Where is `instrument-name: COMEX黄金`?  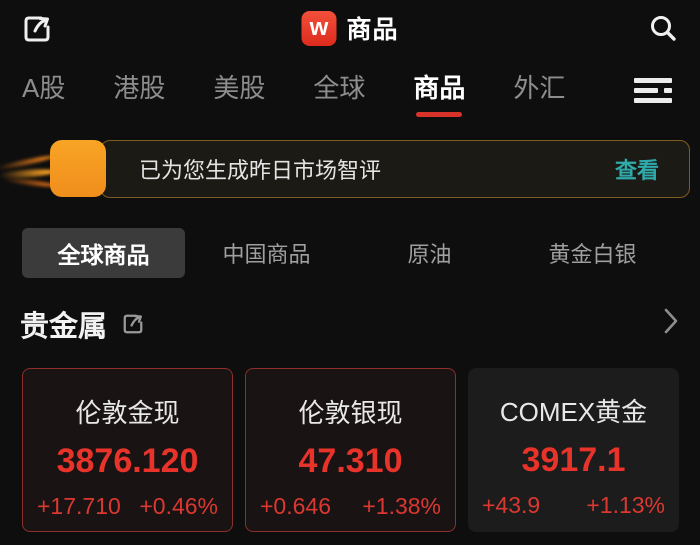
instrument-name: COMEX黄金 is located at coordinates (573, 412).